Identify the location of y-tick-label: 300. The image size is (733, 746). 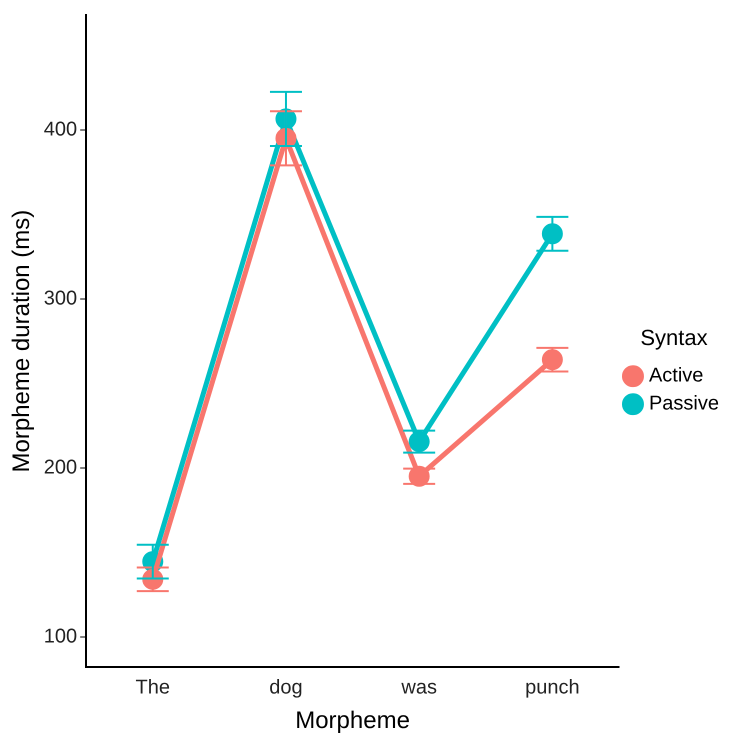
(61, 298).